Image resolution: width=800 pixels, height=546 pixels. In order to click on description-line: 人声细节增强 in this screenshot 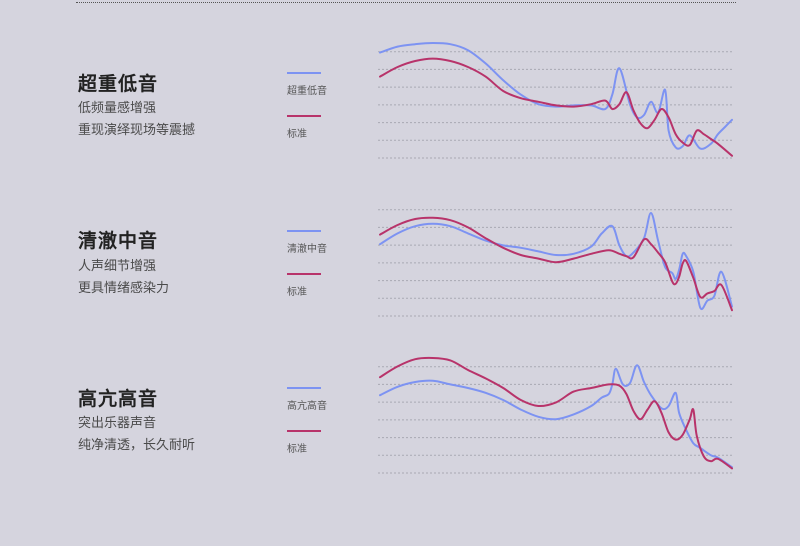, I will do `click(117, 266)`.